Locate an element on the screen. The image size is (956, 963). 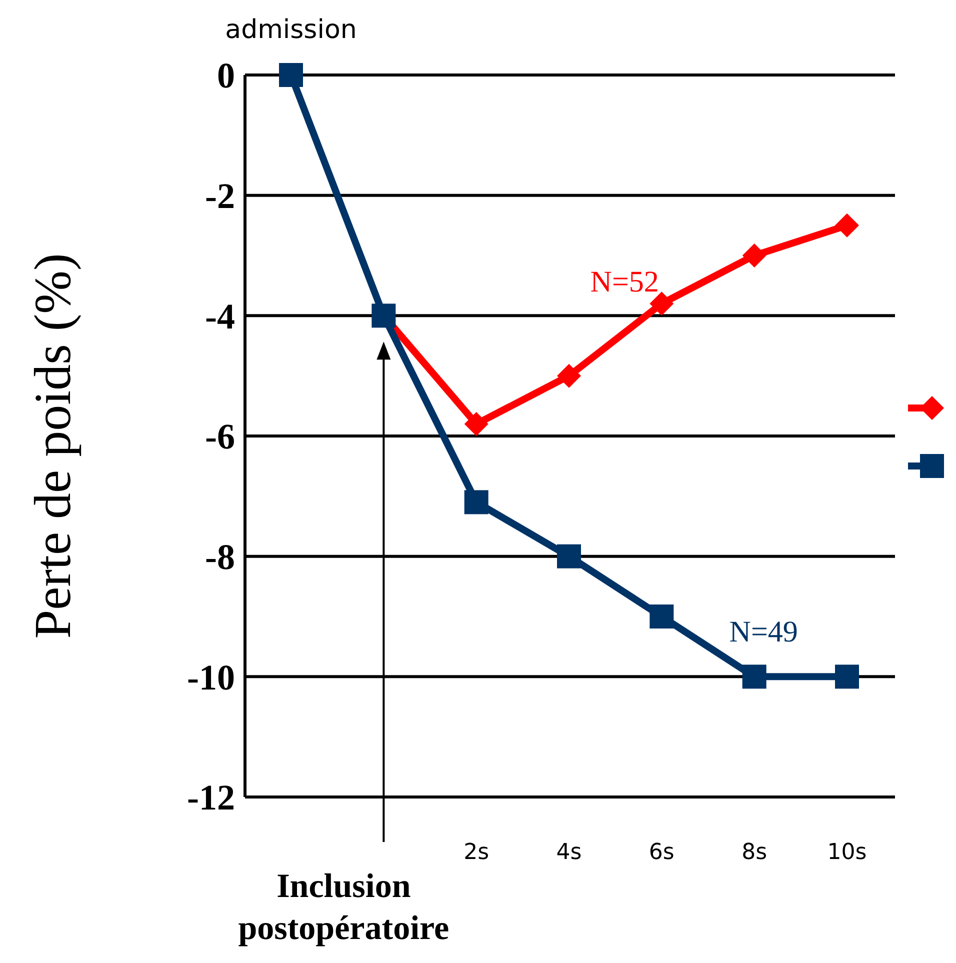
x-tick-label: 4s is located at coordinates (569, 852).